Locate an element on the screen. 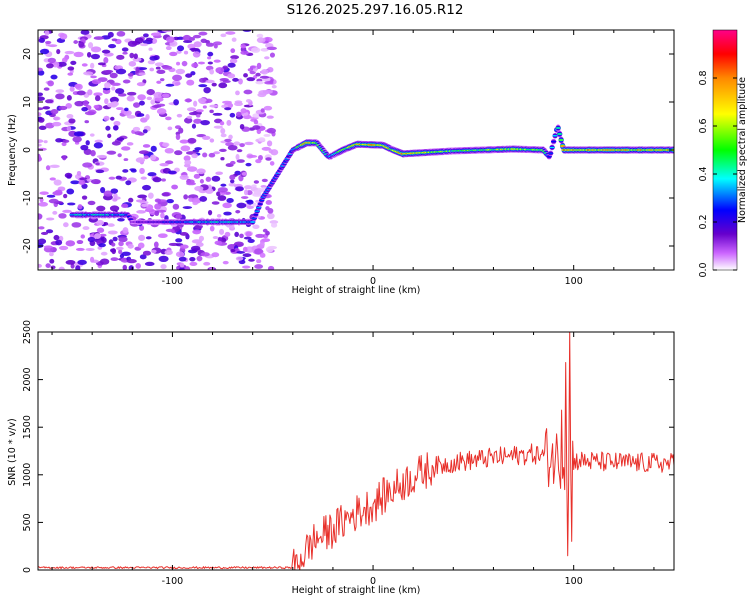 The width and height of the screenshot is (750, 600). snr-y-label: SNR (10 * v/v) is located at coordinates (12, 452).